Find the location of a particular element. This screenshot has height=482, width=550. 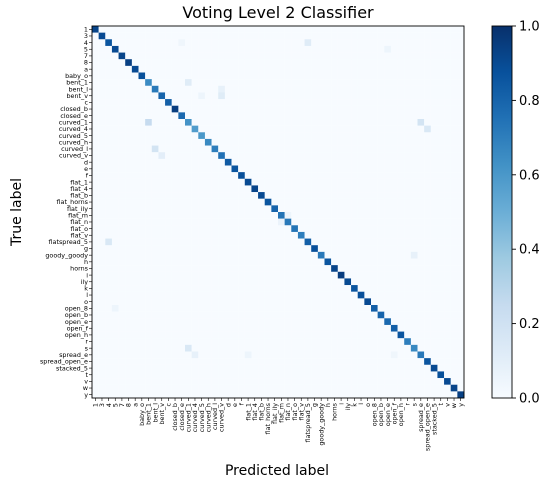

x-tick-label: ily is located at coordinates (348, 407).